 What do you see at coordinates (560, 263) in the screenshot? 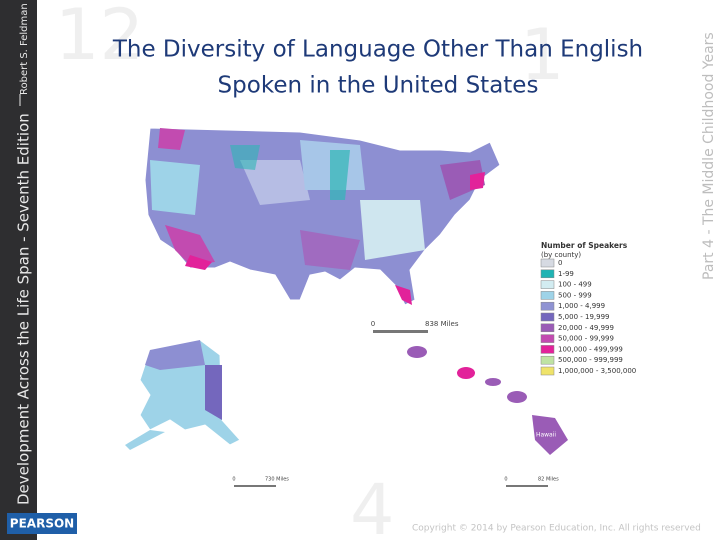
I see `legend-label: 0` at bounding box center [560, 263].